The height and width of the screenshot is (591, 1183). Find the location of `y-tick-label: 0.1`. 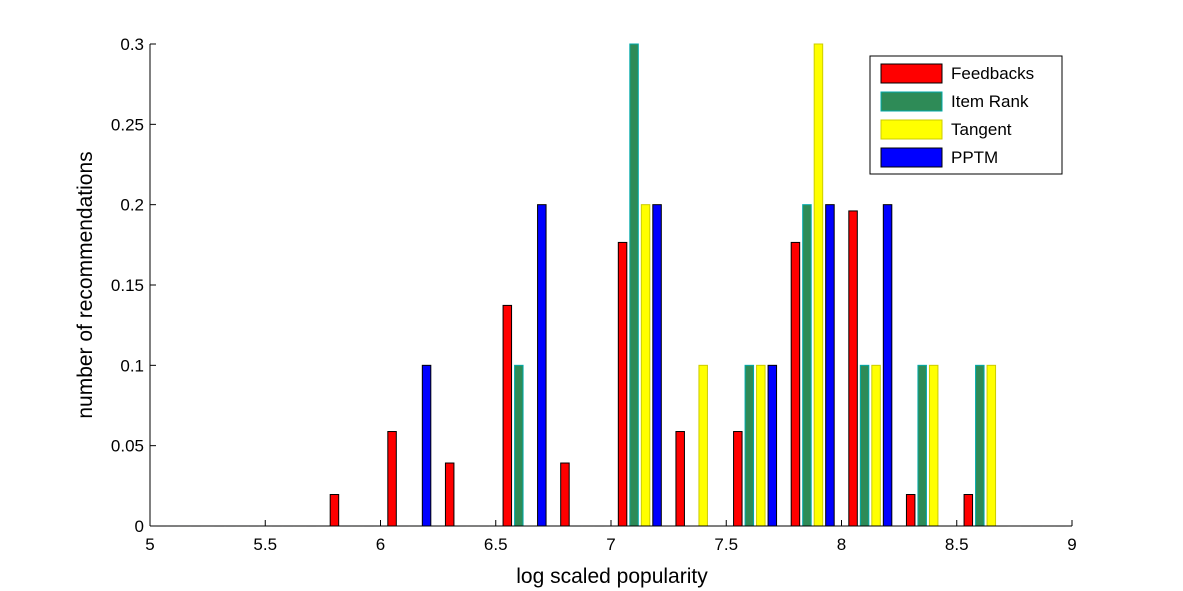

y-tick-label: 0.1 is located at coordinates (132, 365).